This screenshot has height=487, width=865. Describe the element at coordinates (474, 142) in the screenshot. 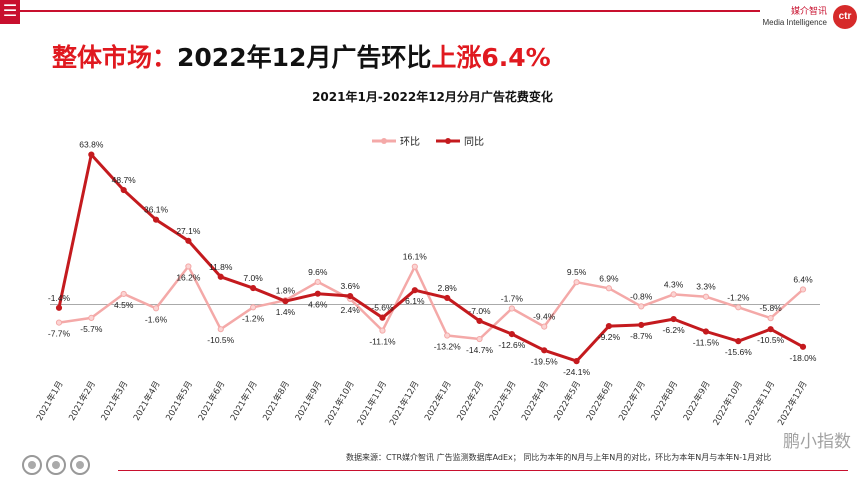

I see `legend-label: 同比` at that location.